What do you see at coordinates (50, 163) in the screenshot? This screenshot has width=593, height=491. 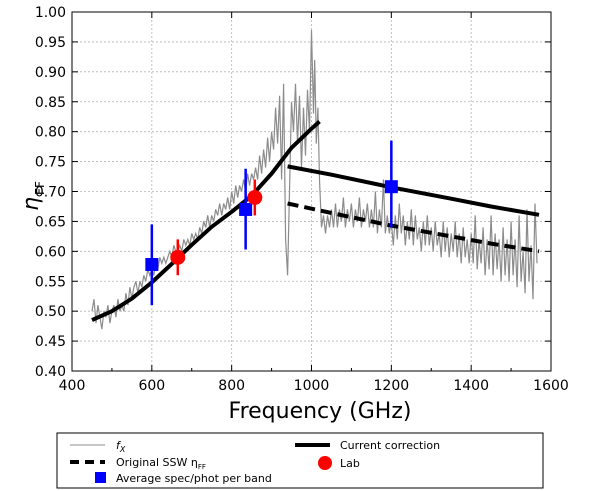 I see `y-tick-label: 0.75` at bounding box center [50, 163].